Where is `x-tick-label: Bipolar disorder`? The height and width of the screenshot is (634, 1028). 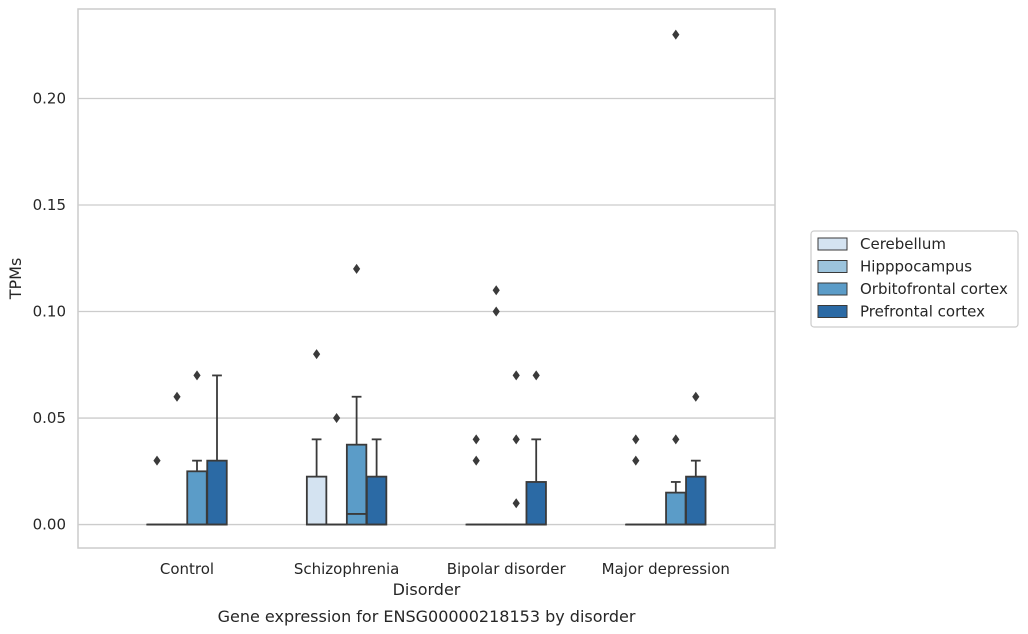
x-tick-label: Bipolar disorder is located at coordinates (507, 569).